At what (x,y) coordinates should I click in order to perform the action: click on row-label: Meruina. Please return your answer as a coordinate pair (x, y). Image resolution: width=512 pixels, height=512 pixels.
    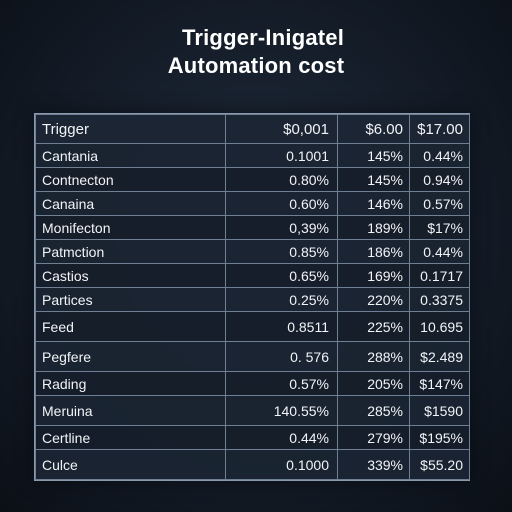
    Looking at the image, I should click on (130, 410).